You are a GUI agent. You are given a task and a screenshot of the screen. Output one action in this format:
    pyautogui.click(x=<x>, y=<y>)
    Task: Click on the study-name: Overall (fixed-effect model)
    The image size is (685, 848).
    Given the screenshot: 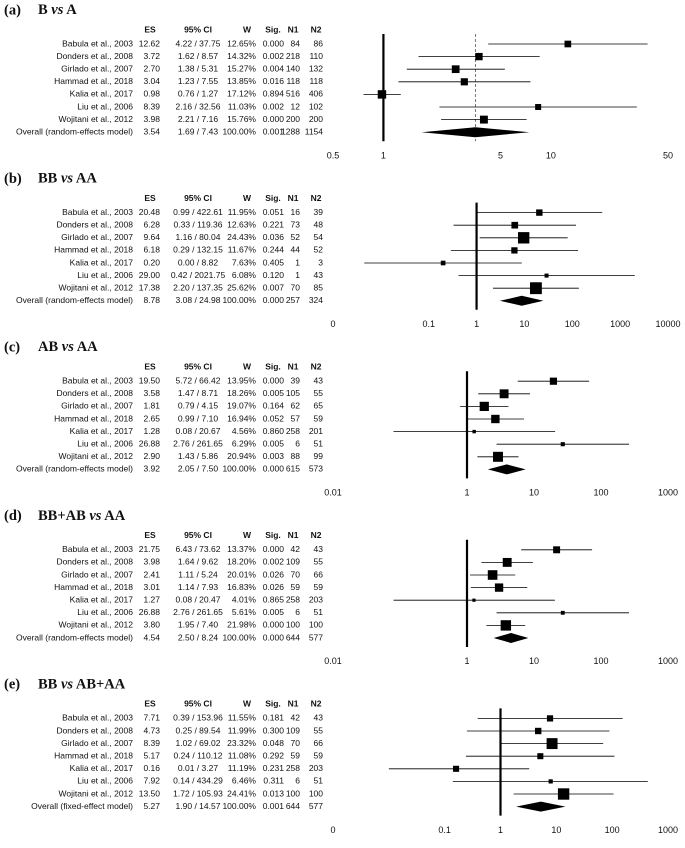 What is the action you would take?
    pyautogui.click(x=82, y=806)
    